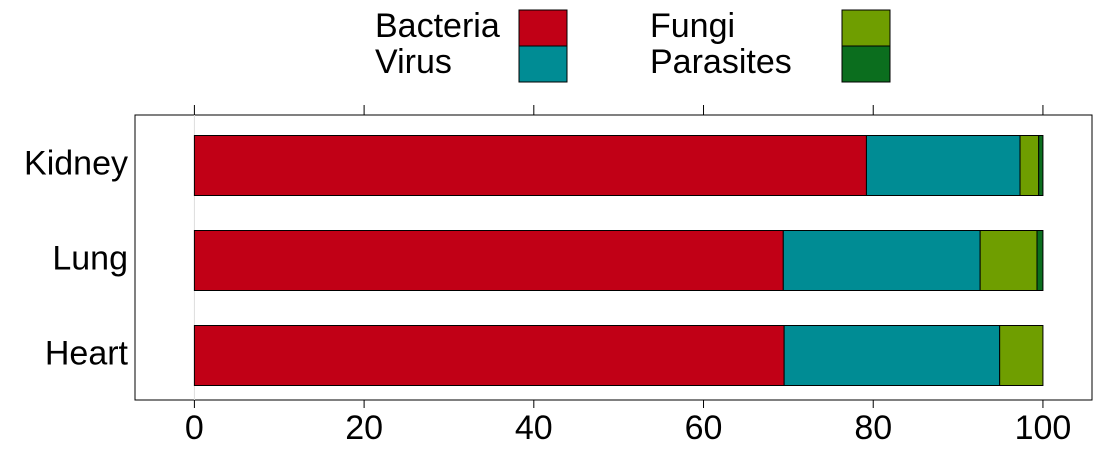 Image resolution: width=1093 pixels, height=449 pixels. I want to click on y-tick-label: Kidney, so click(76, 163).